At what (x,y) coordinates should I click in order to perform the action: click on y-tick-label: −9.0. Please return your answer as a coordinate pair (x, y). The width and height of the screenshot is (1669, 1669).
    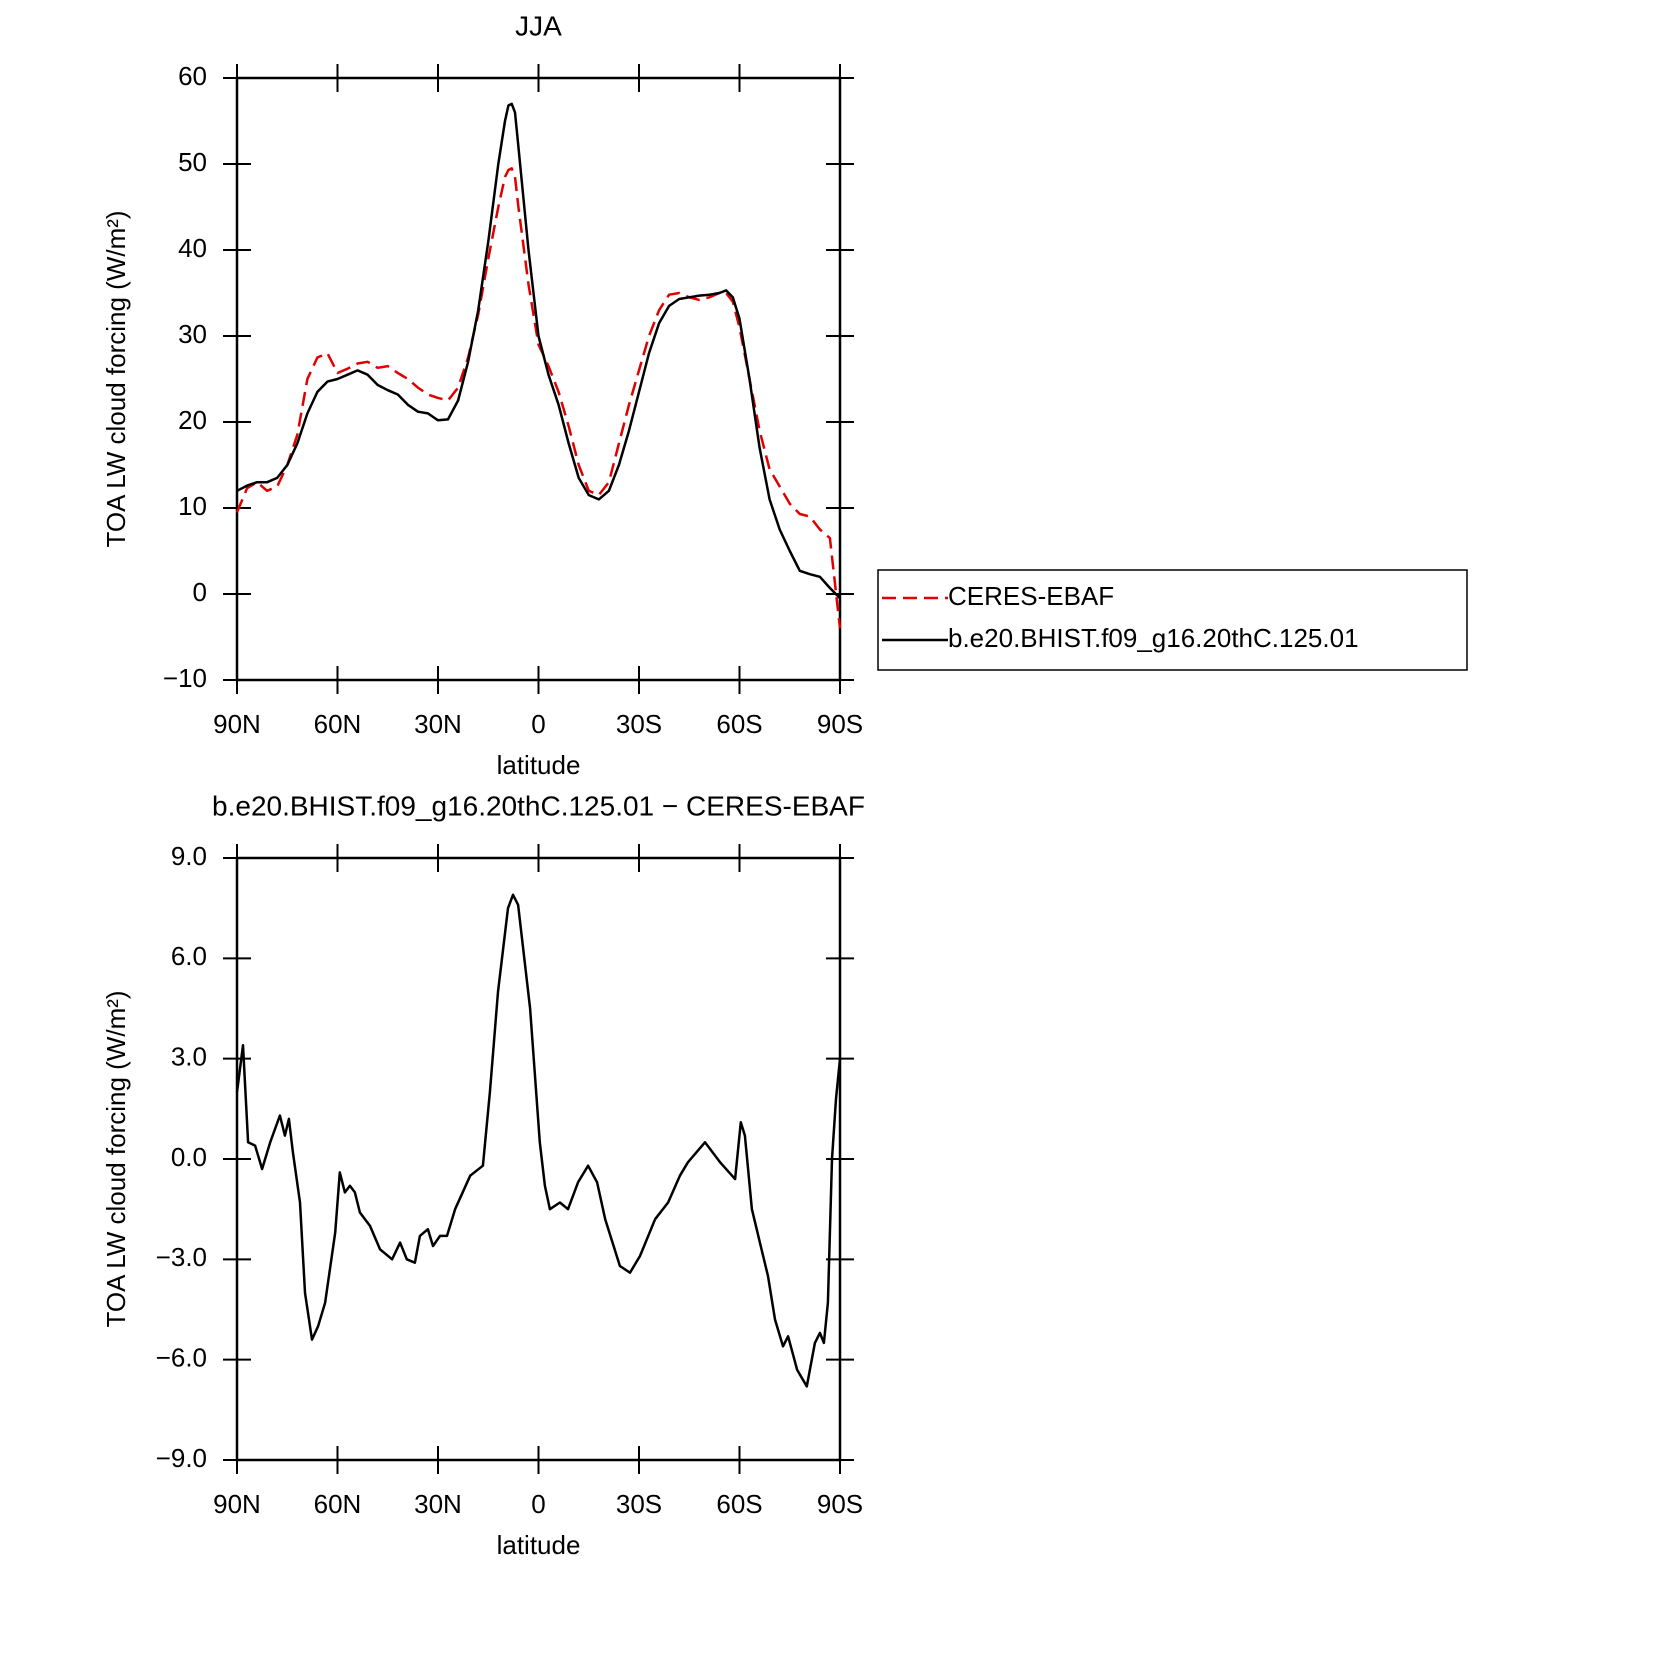
    Looking at the image, I should click on (181, 1458).